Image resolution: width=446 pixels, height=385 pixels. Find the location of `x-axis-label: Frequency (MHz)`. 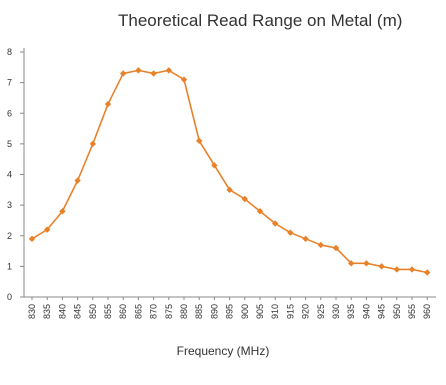

x-axis-label: Frequency (MHz) is located at coordinates (223, 351).